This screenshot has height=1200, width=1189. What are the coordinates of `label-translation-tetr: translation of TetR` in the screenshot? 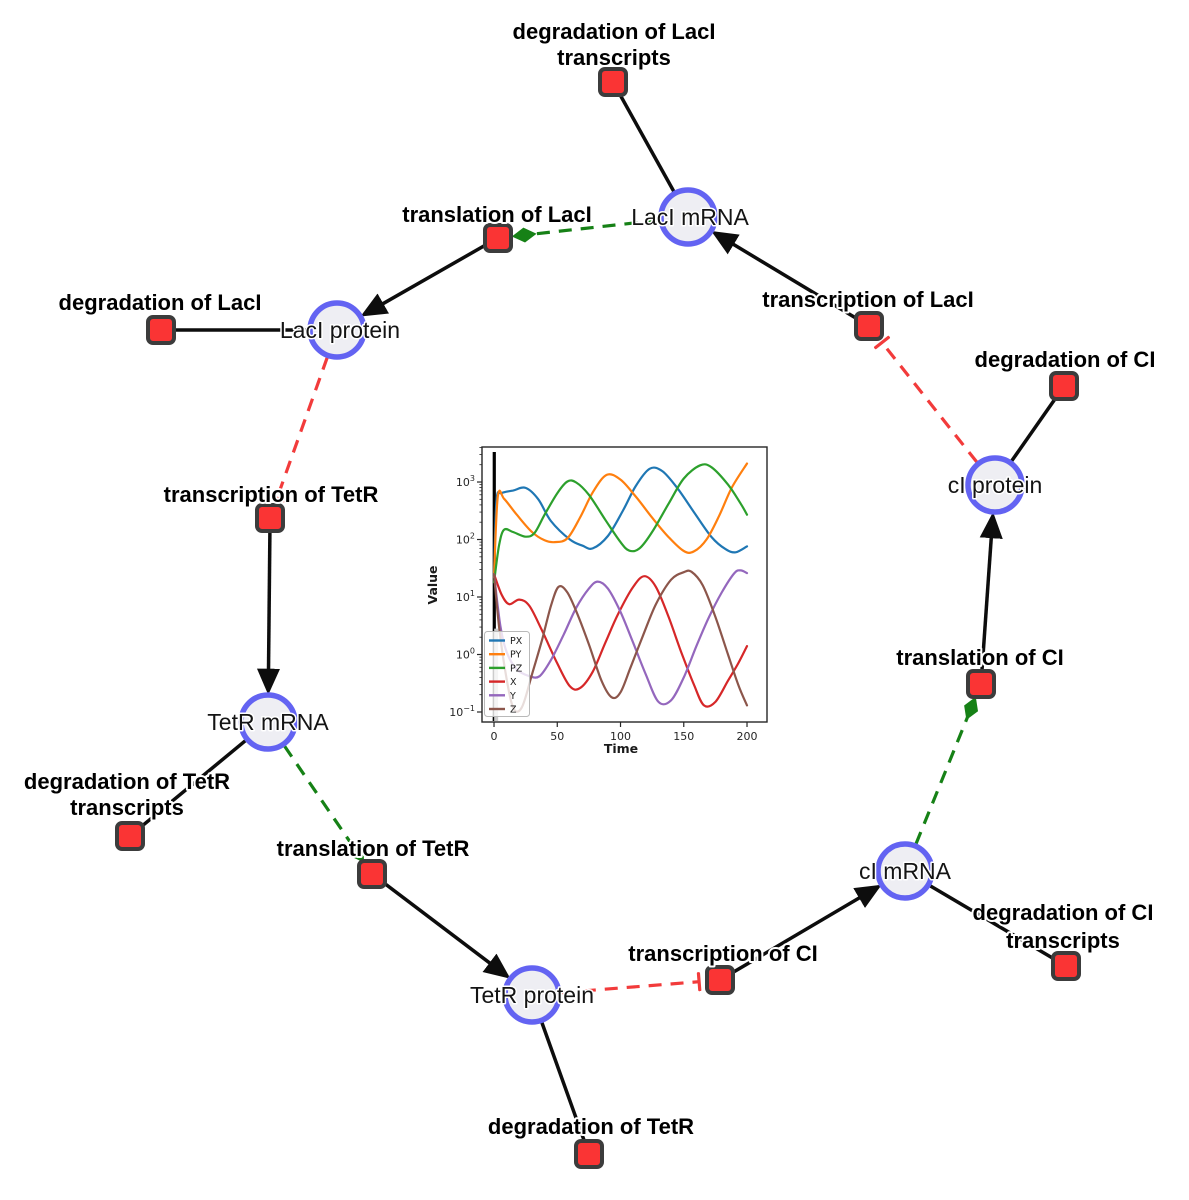 It's located at (373, 848).